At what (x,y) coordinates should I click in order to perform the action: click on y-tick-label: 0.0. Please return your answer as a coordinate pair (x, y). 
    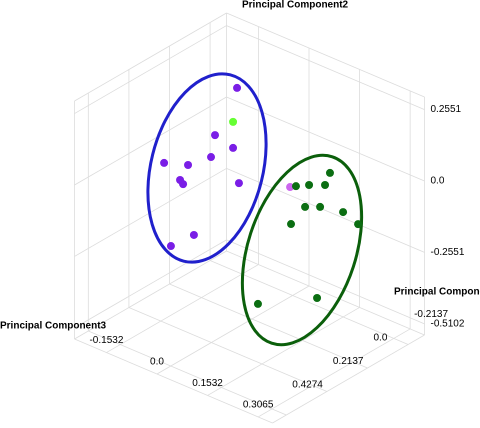
    Looking at the image, I should click on (438, 181).